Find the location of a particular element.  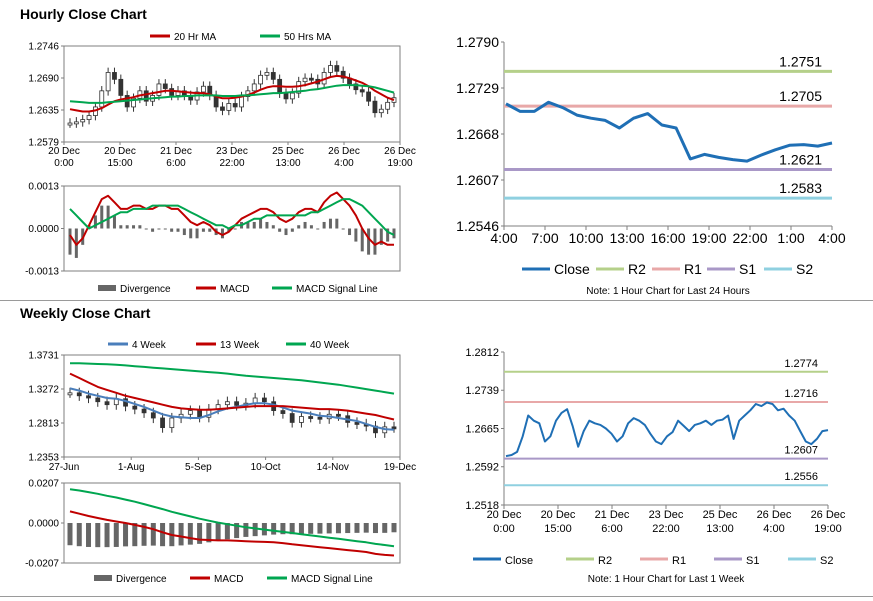

hourly_line-legend-label: Close is located at coordinates (572, 269).